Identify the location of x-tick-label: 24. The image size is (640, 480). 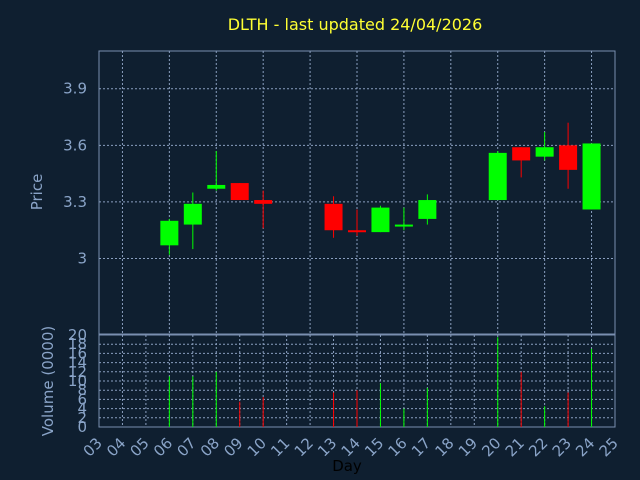
(585, 447).